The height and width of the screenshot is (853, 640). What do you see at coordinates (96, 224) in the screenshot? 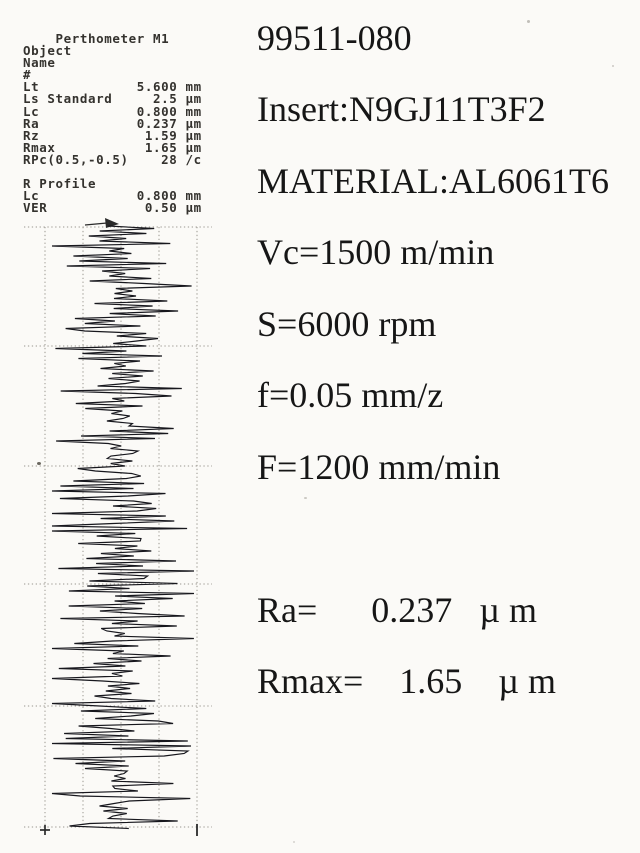
I see `trace-start-arrow` at bounding box center [96, 224].